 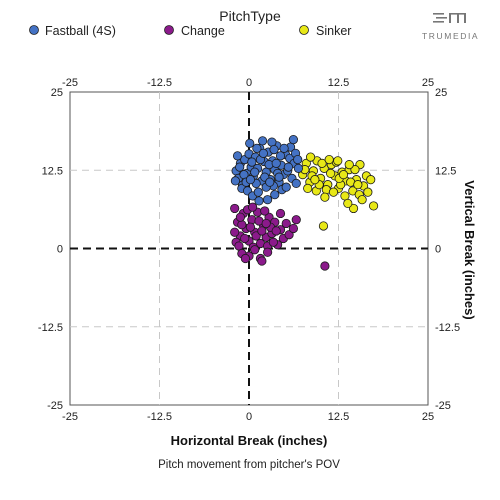 I want to click on x-tick-label-top: 12.5, so click(x=338, y=83).